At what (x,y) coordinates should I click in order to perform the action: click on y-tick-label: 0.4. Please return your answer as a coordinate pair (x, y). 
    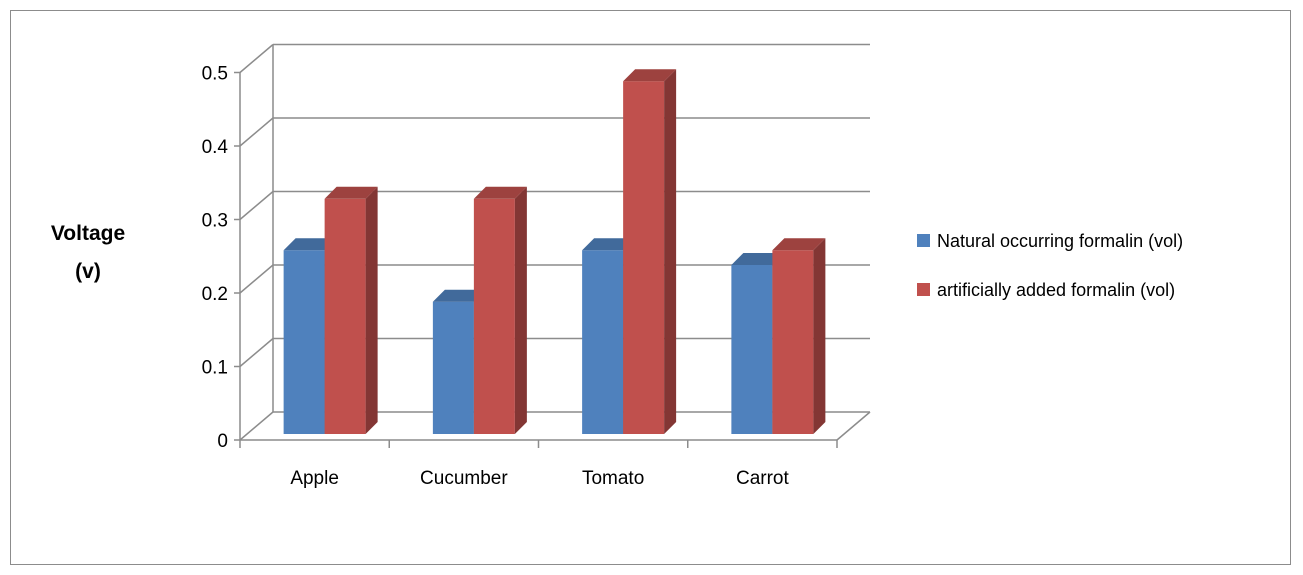
    Looking at the image, I should click on (215, 147).